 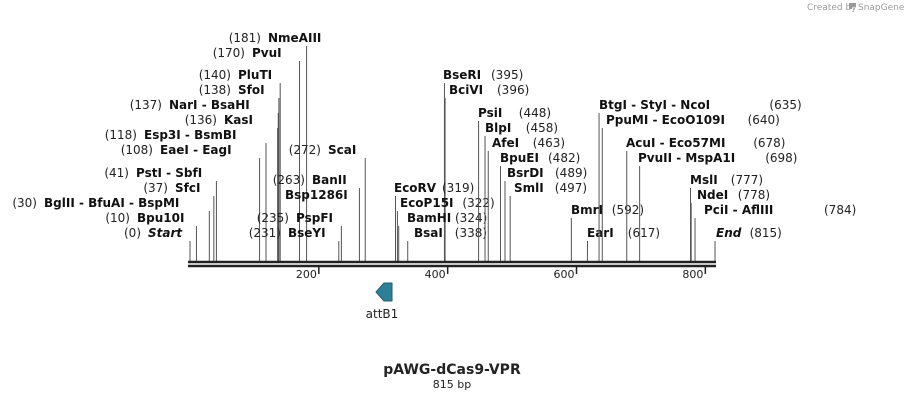 I want to click on enzyme-site: SfoI (138), so click(x=239, y=172).